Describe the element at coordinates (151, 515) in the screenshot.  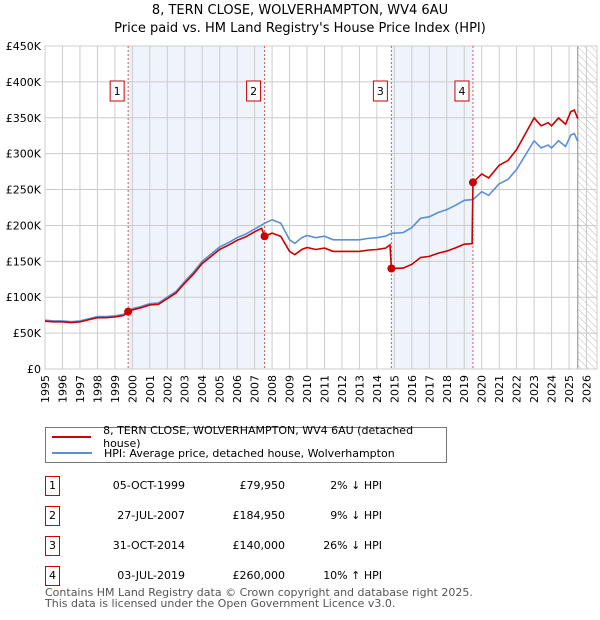
I see `transaction-date: 27-JUL-2007` at that location.